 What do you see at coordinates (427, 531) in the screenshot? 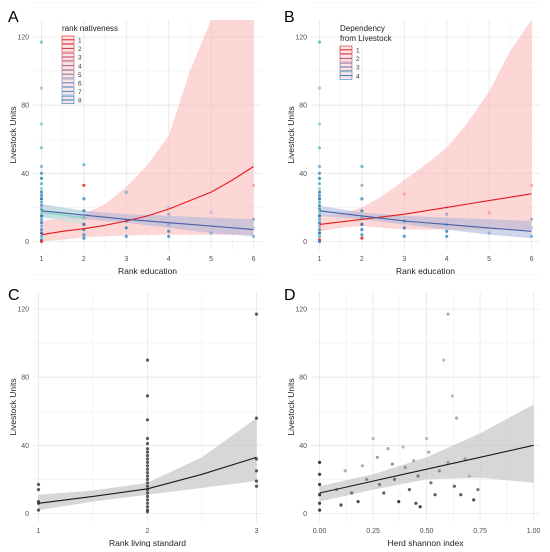
I see `x-tick-label: 0.50` at bounding box center [427, 531].